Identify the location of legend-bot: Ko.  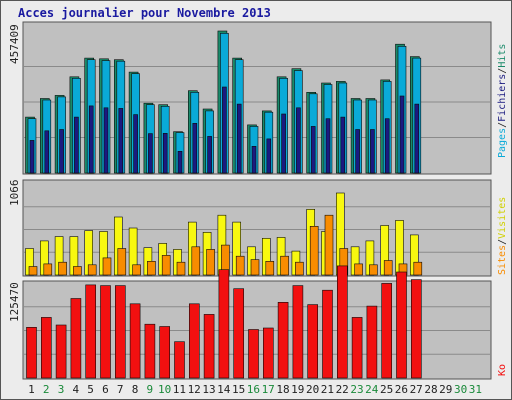
(502, 370).